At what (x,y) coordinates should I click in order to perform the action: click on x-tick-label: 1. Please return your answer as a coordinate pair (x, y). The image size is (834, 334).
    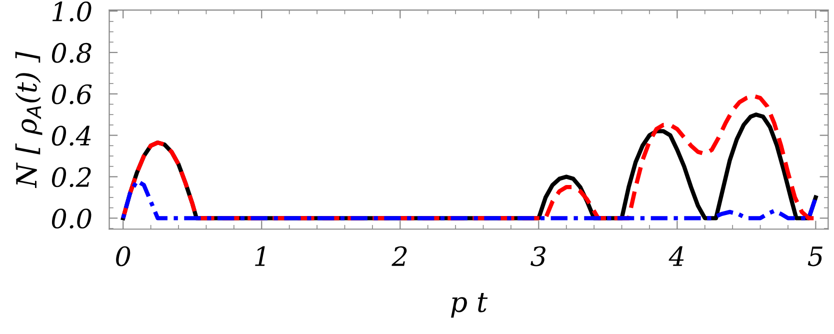
    Looking at the image, I should click on (260, 256).